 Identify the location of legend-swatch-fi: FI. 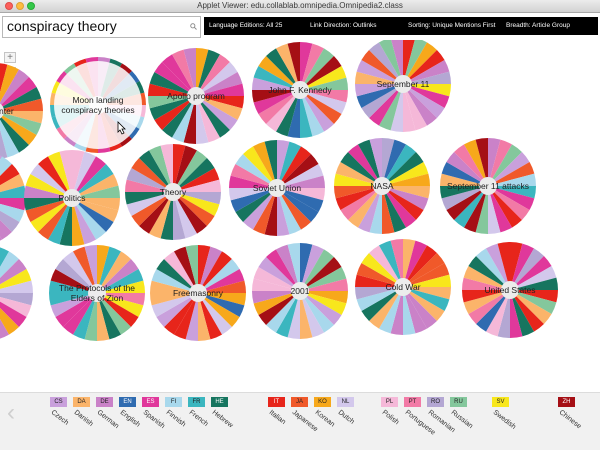
(173, 402).